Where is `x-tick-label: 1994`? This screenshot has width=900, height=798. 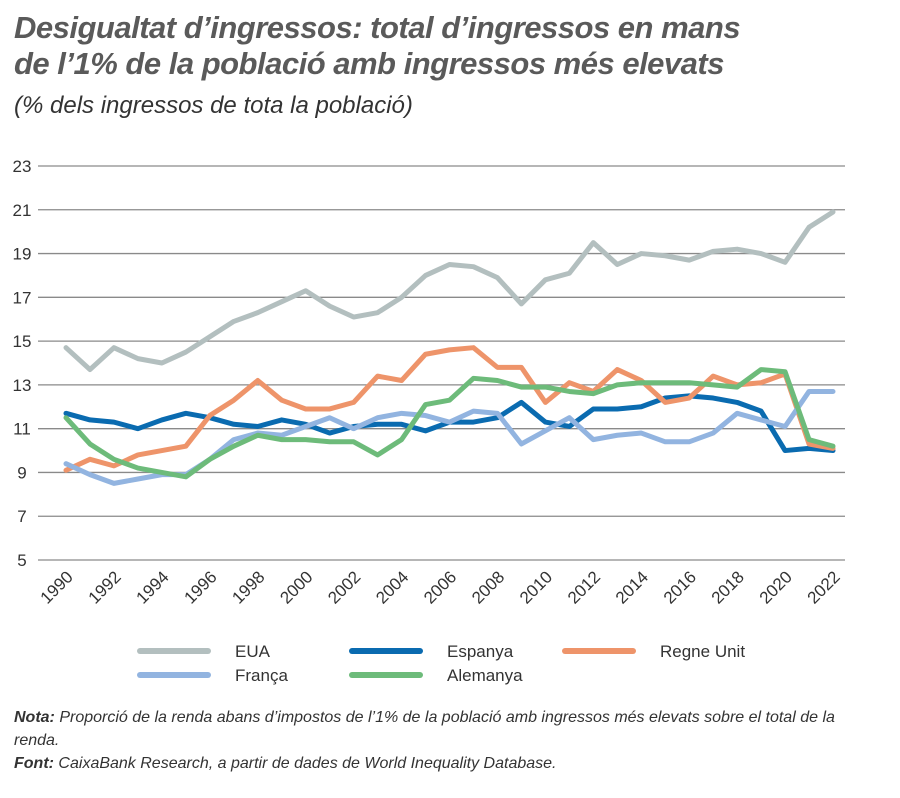 x-tick-label: 1994 is located at coordinates (153, 587).